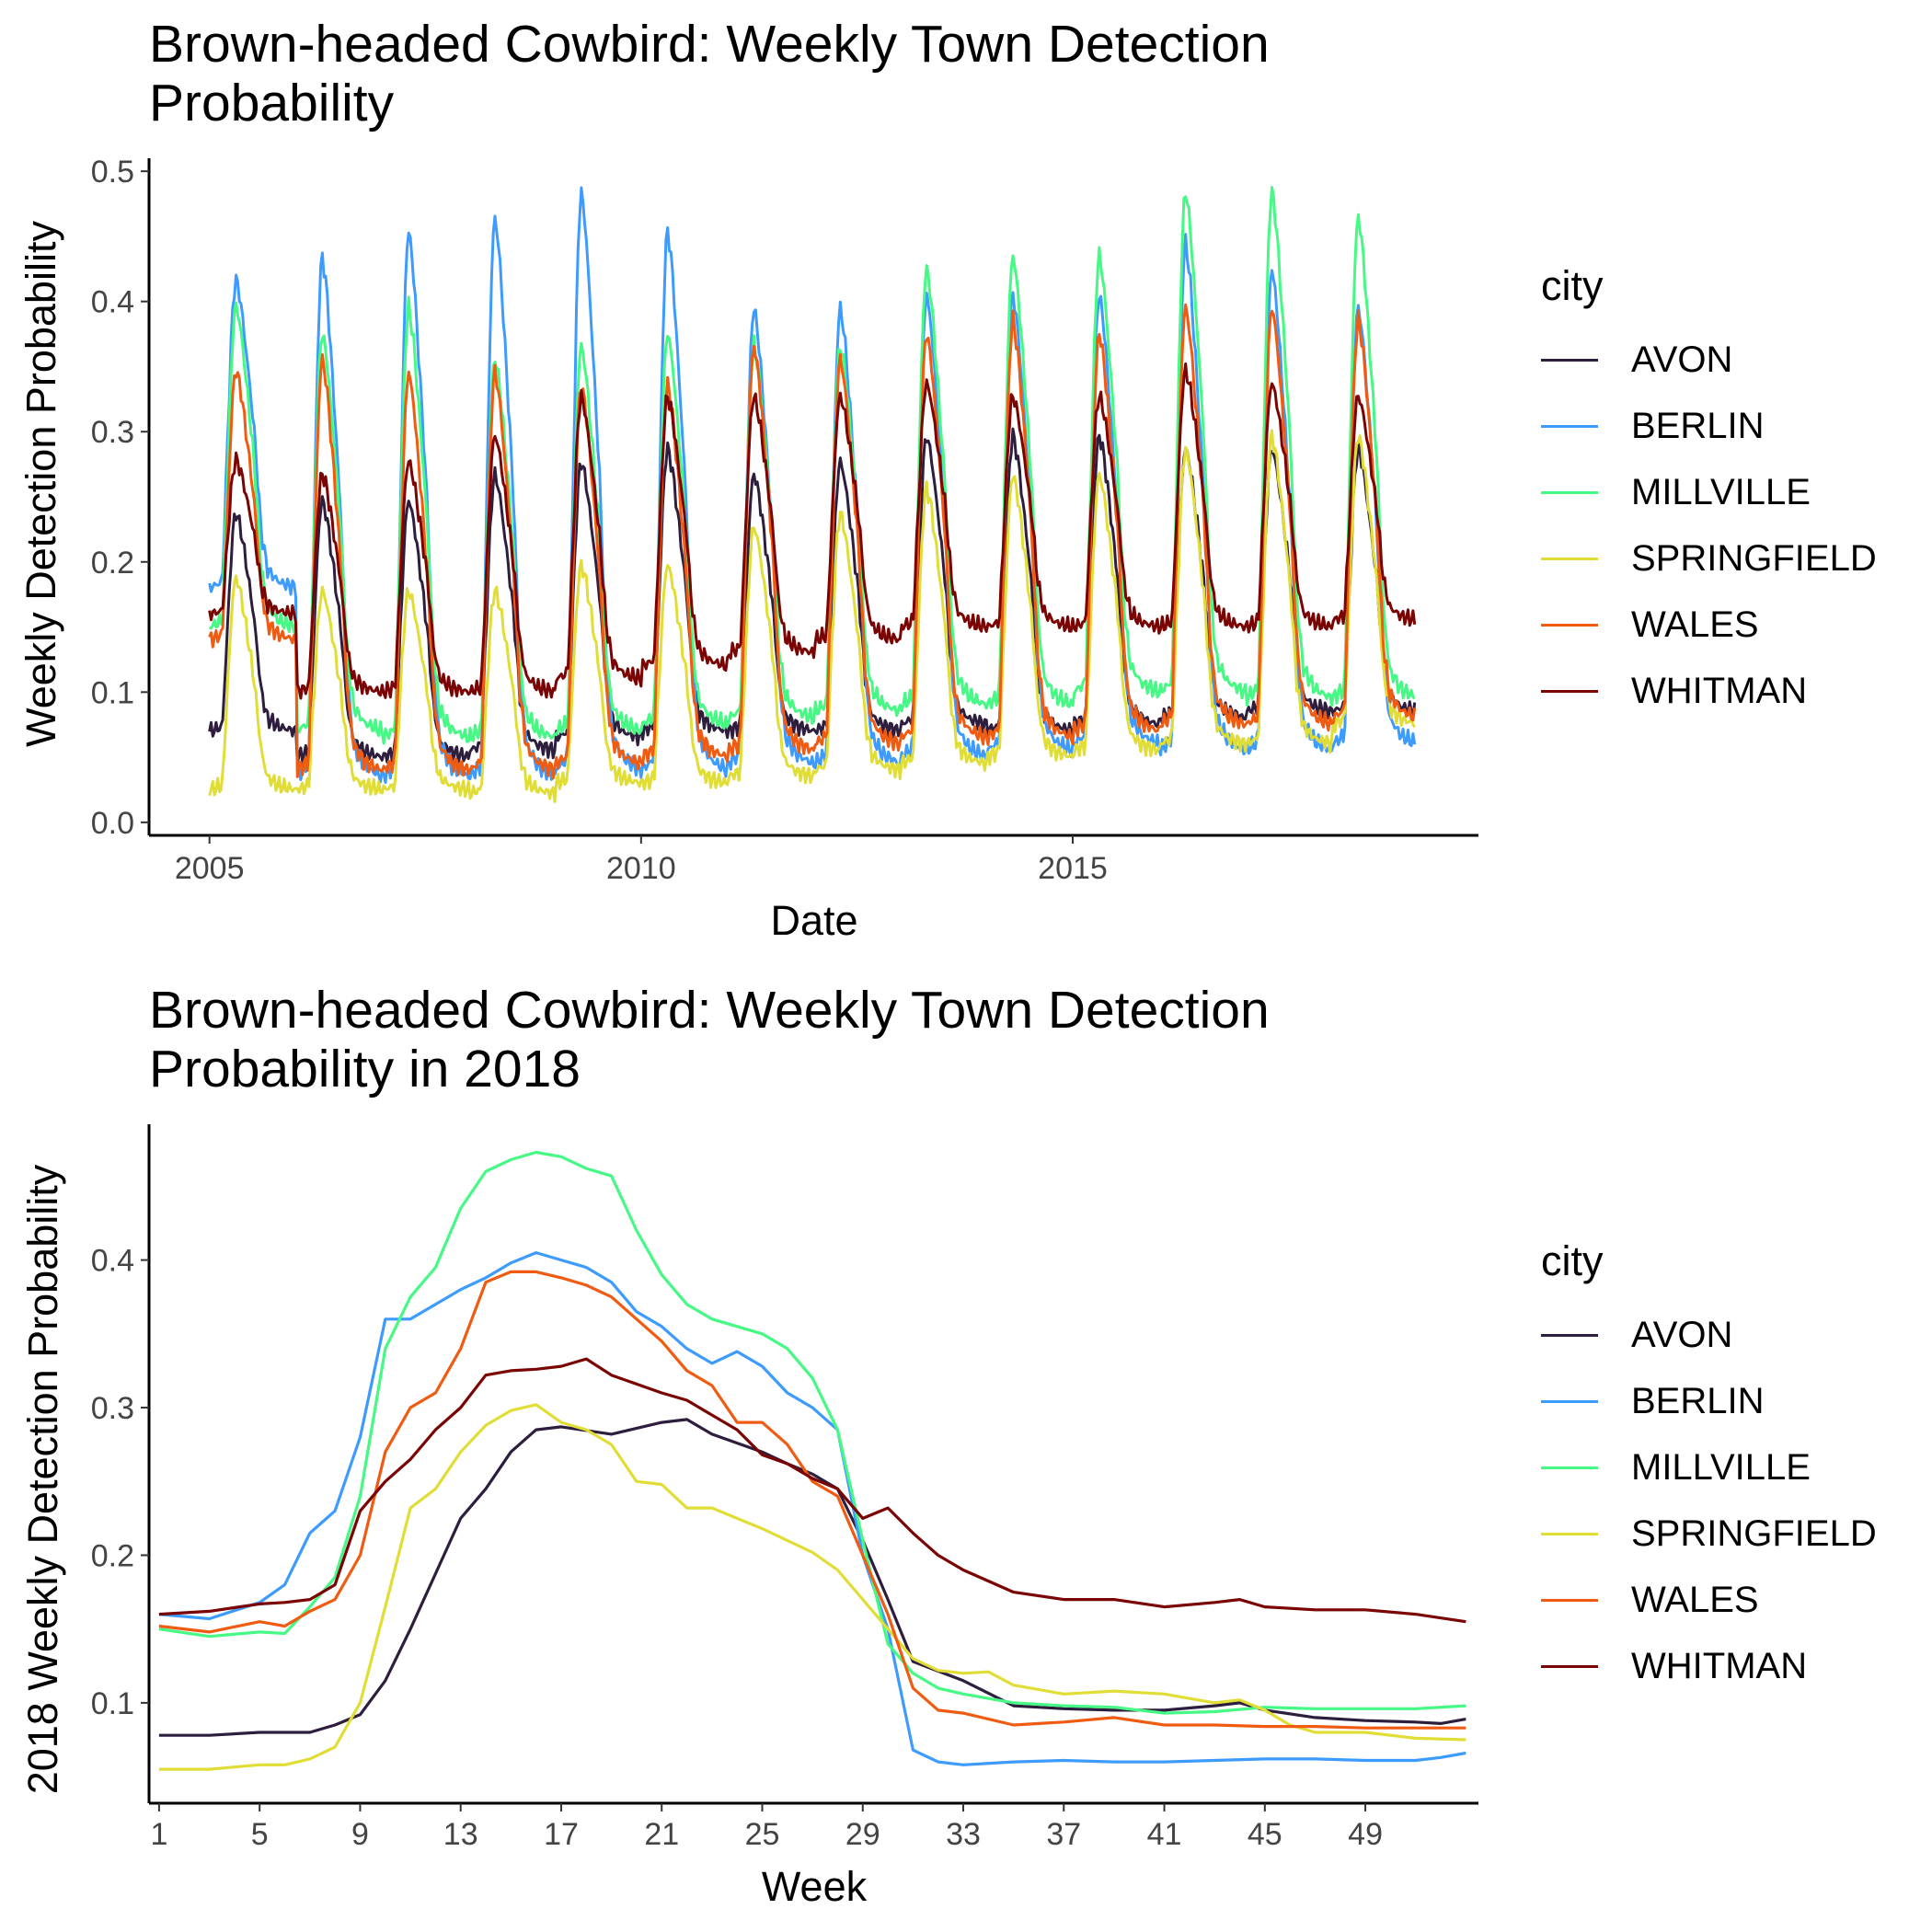 The image size is (1932, 1932). What do you see at coordinates (272, 103) in the screenshot?
I see `chart-title-line-2: Probability` at bounding box center [272, 103].